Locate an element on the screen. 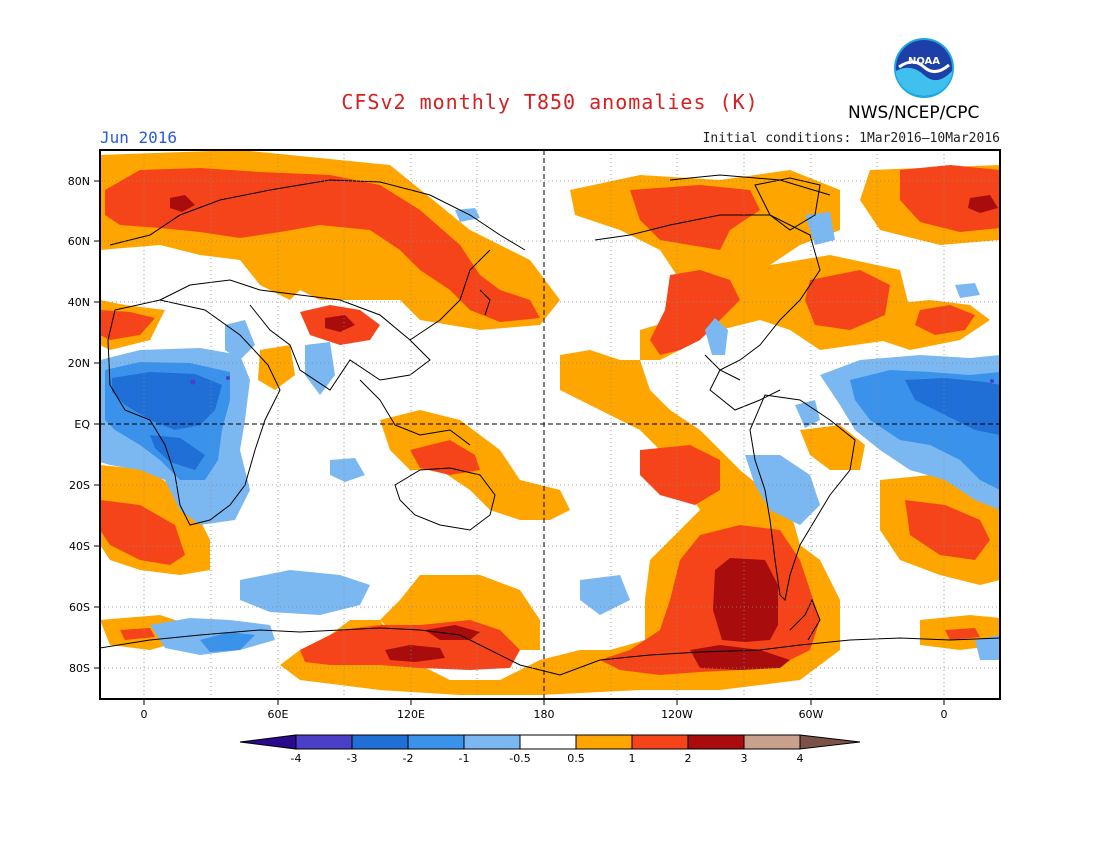 The height and width of the screenshot is (850, 1100). lat-label: 40S is located at coordinates (79, 546).